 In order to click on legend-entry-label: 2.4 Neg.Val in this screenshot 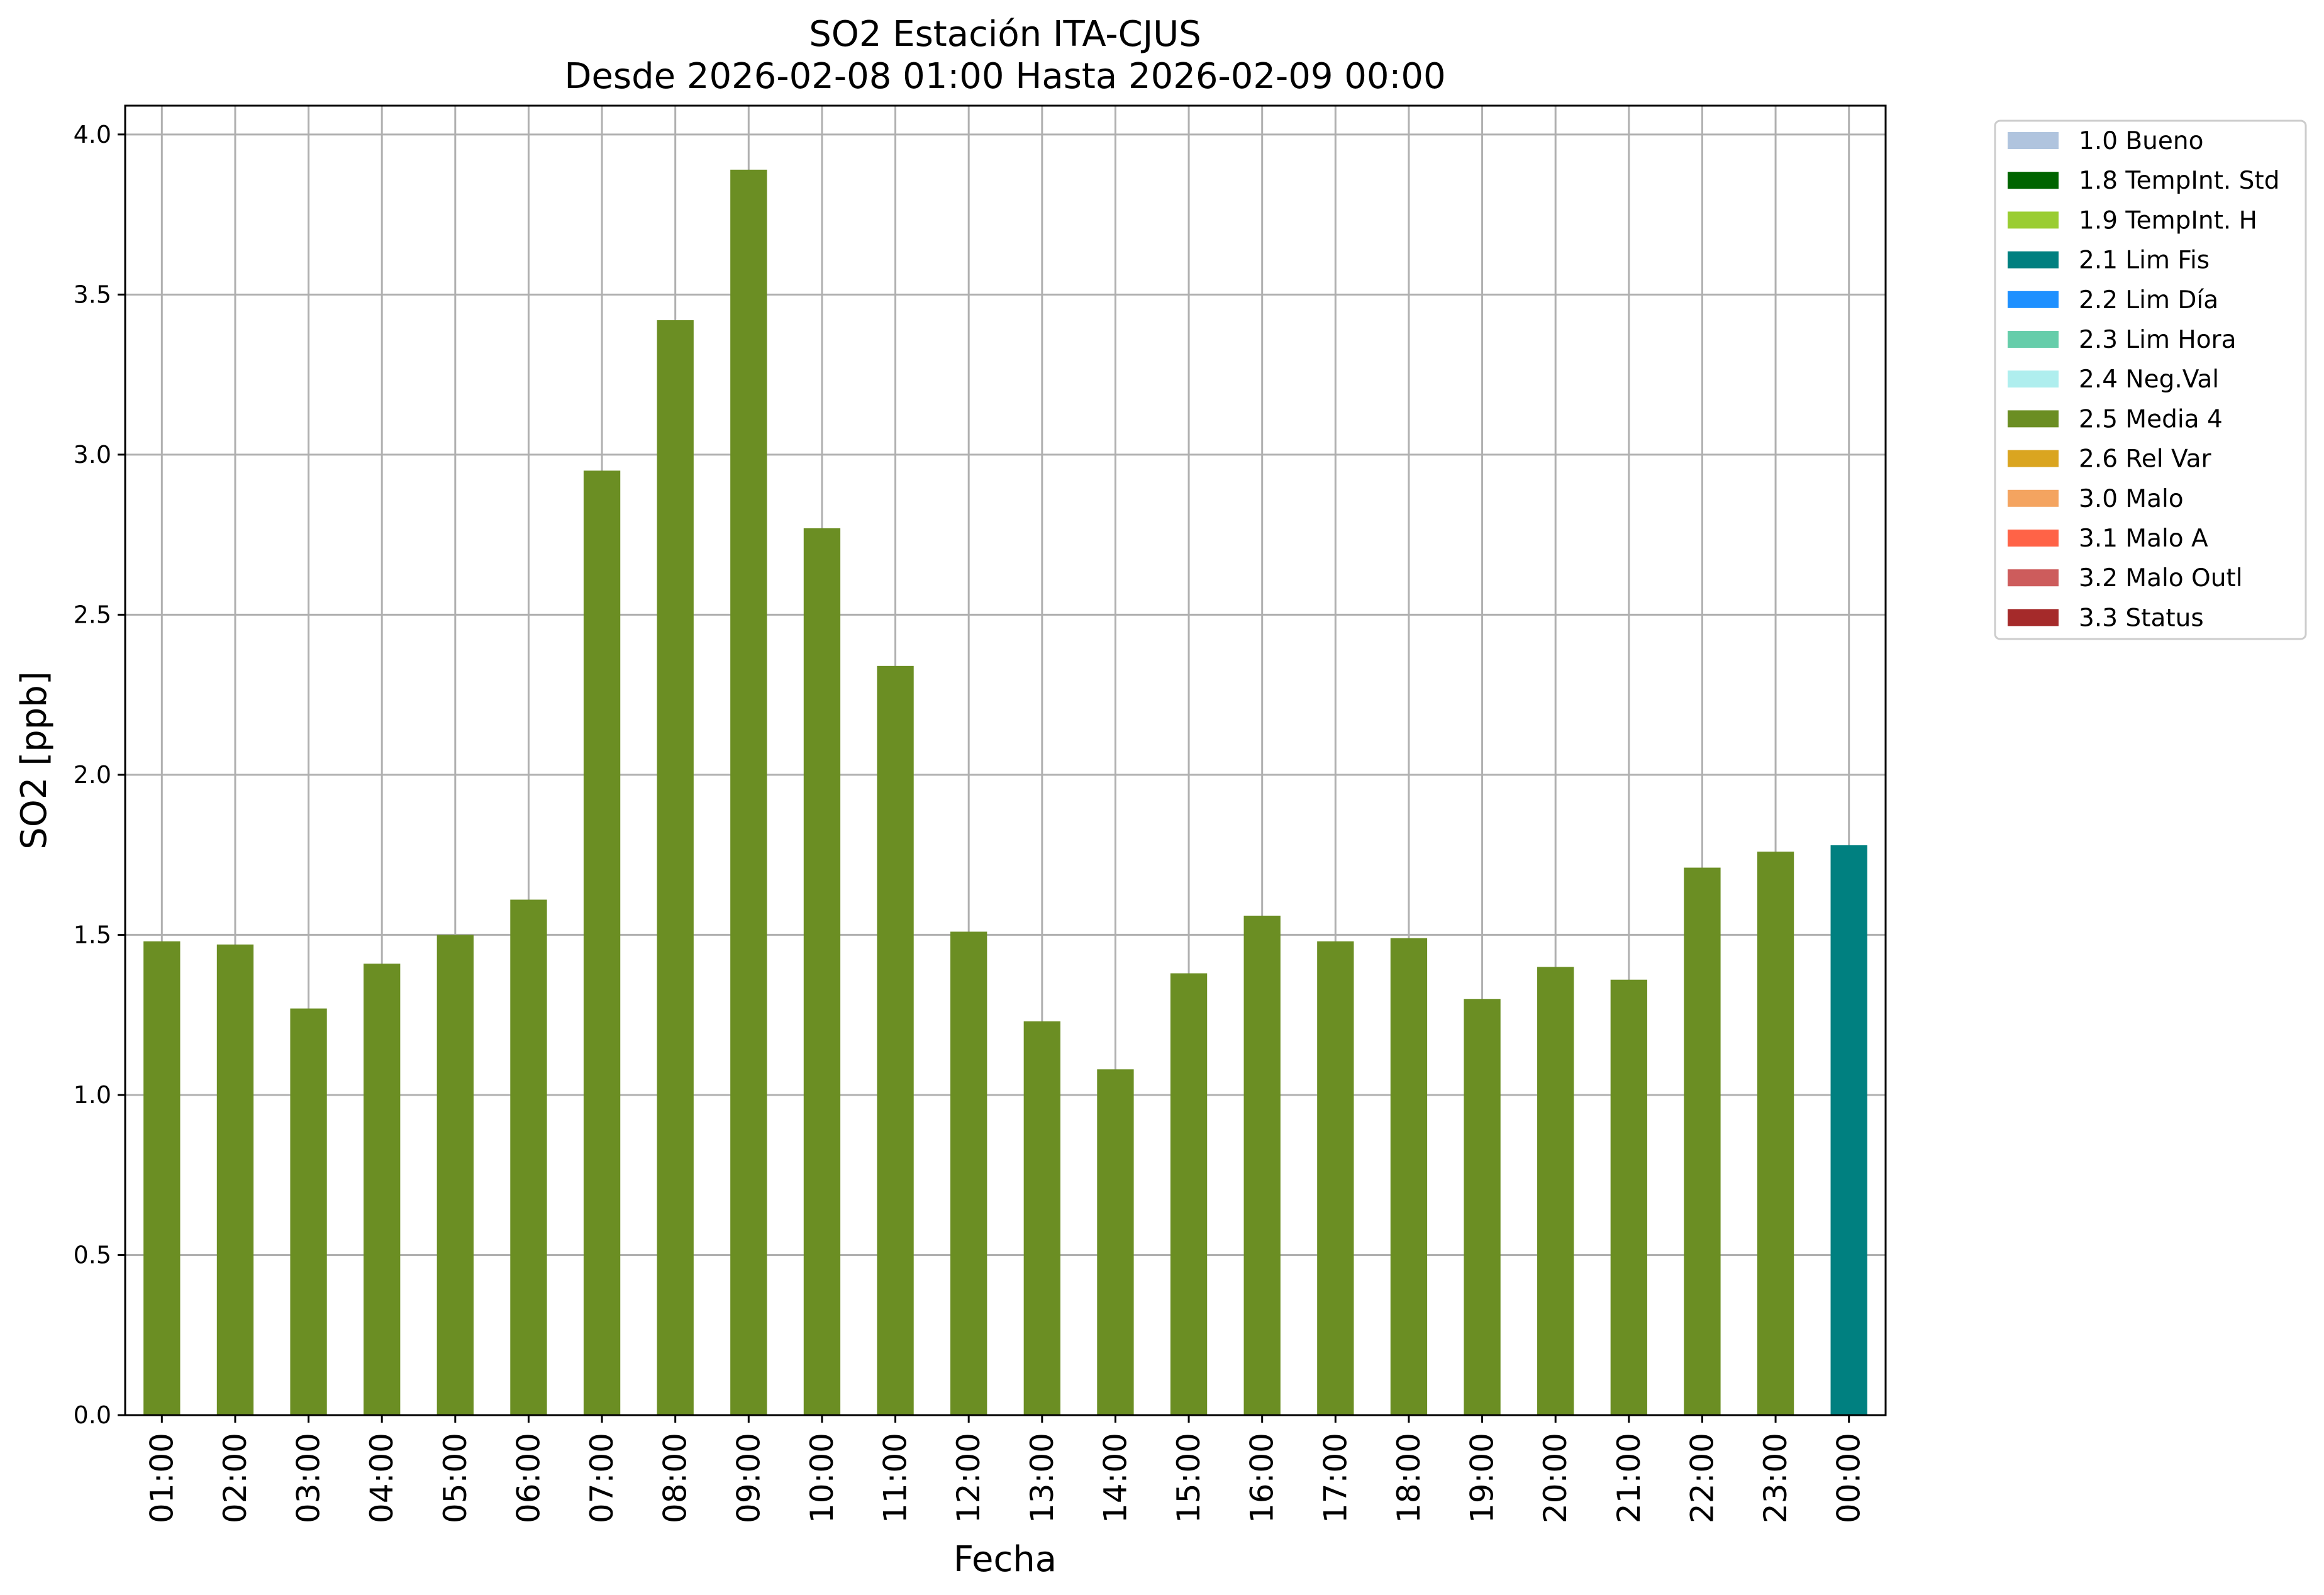, I will do `click(2149, 379)`.